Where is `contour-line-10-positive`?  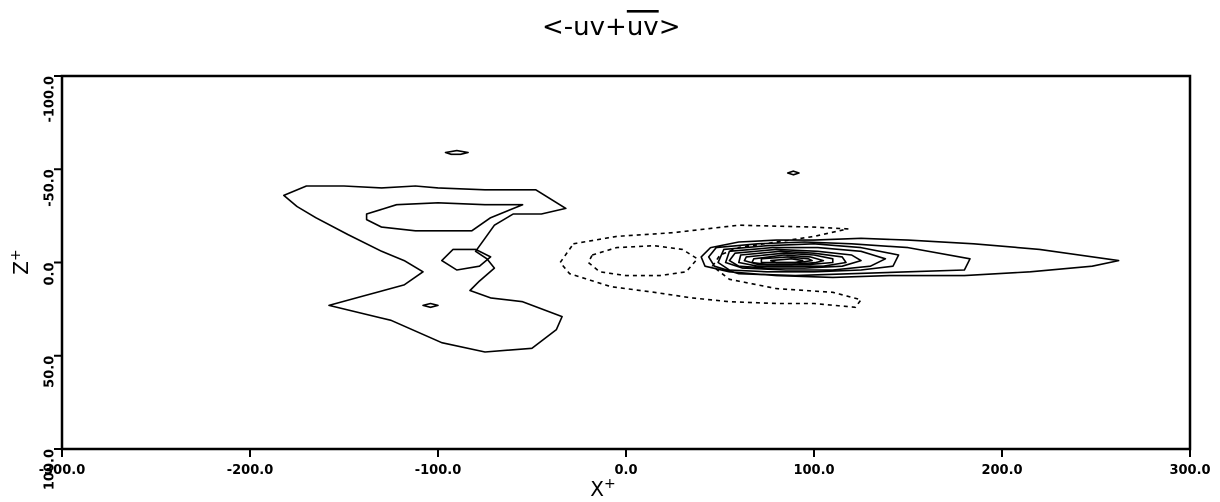 contour-line-10-positive is located at coordinates (808, 258).